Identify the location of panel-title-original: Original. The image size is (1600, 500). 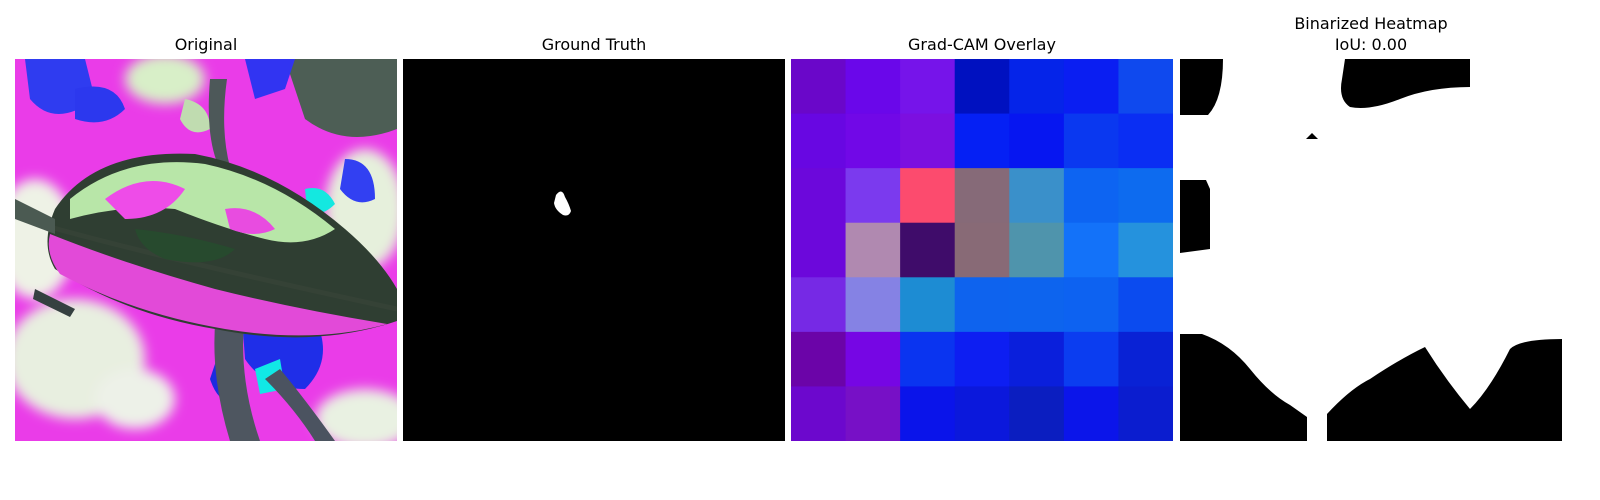
(206, 44).